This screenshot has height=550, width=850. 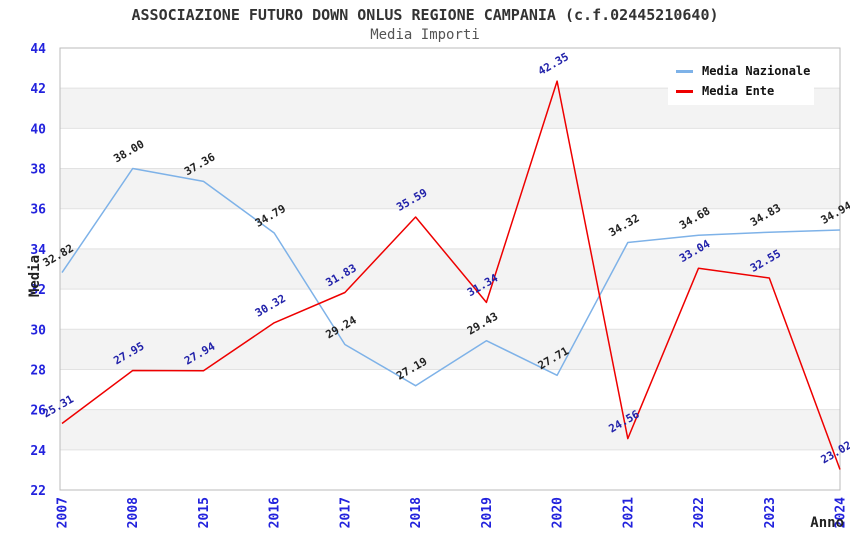 I want to click on x-tick-label: 2015, so click(x=204, y=512).